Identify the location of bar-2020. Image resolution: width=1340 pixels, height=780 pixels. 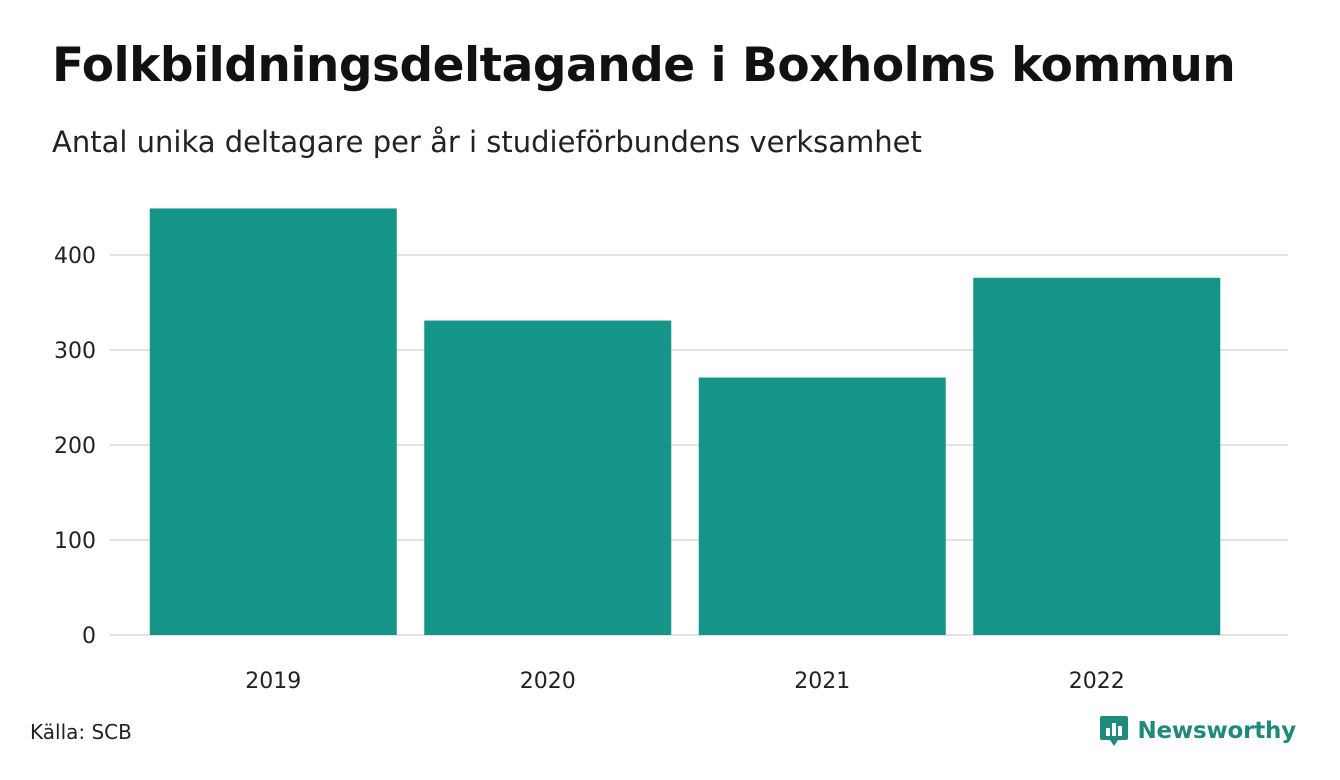
(548, 477).